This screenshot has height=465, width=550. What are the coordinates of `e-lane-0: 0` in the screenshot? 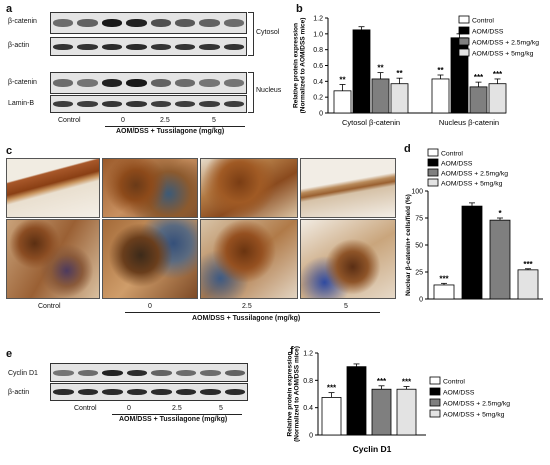 It's located at (129, 408).